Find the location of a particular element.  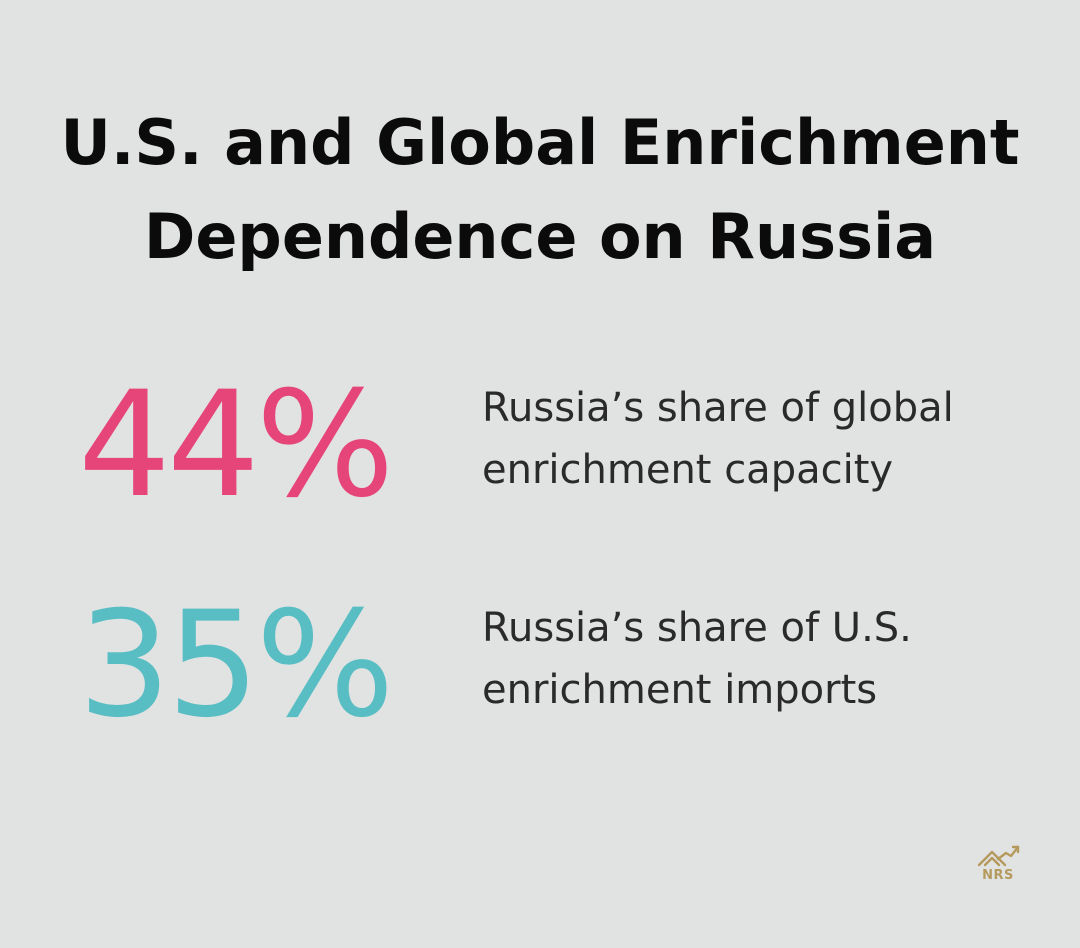

house-chart-icon is located at coordinates (998, 856).